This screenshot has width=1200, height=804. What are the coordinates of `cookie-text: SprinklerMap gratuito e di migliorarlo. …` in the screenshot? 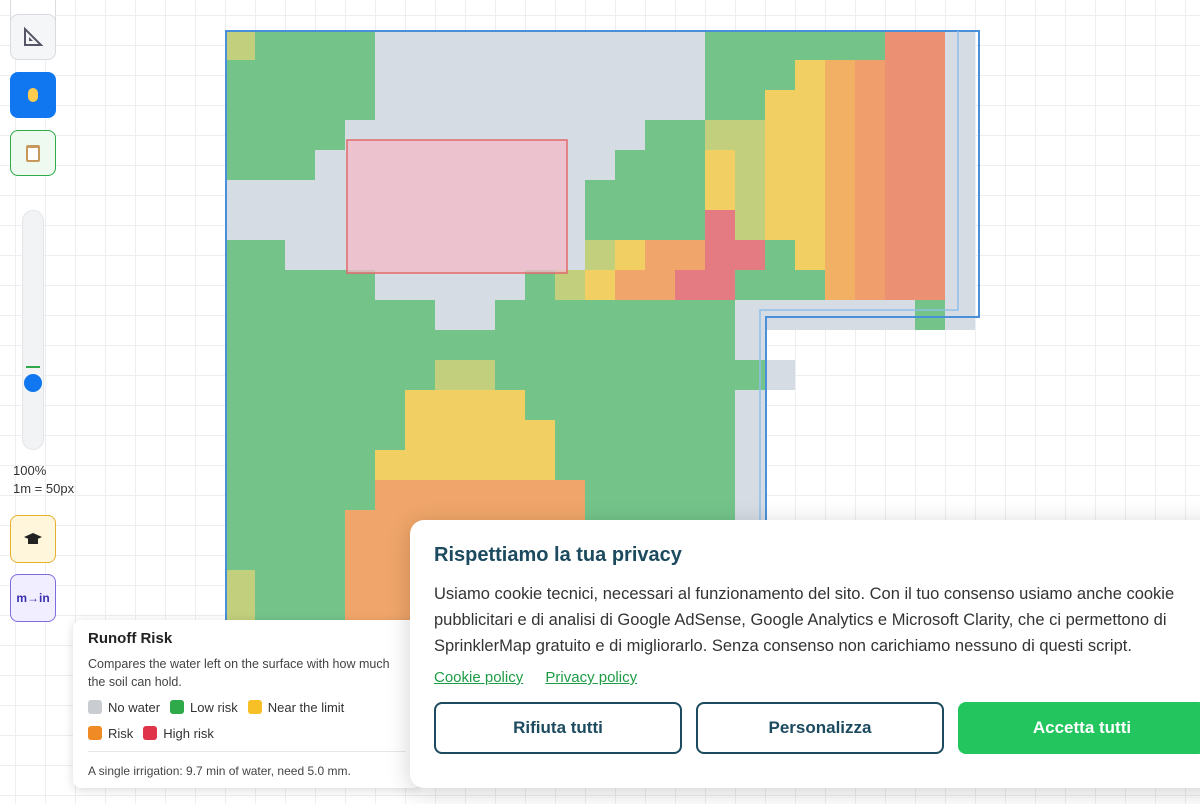 It's located at (783, 646).